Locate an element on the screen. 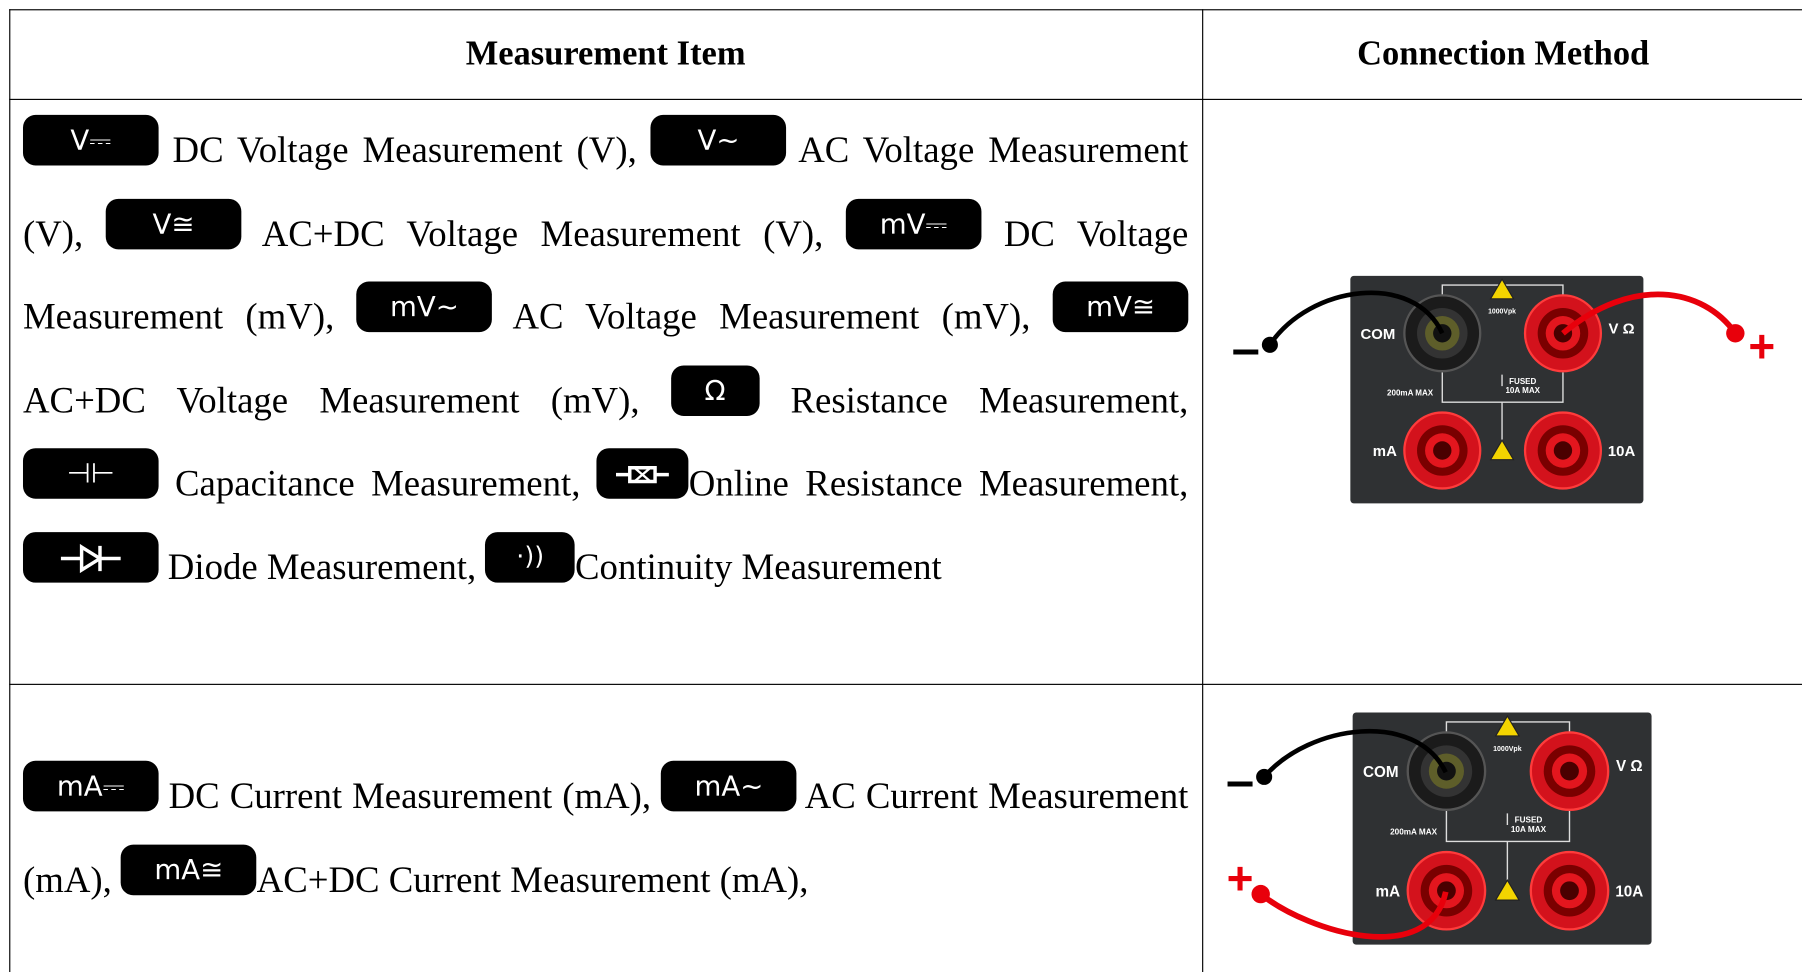 The width and height of the screenshot is (1802, 972). item-text: Resistance Measurement, is located at coordinates (989, 399).